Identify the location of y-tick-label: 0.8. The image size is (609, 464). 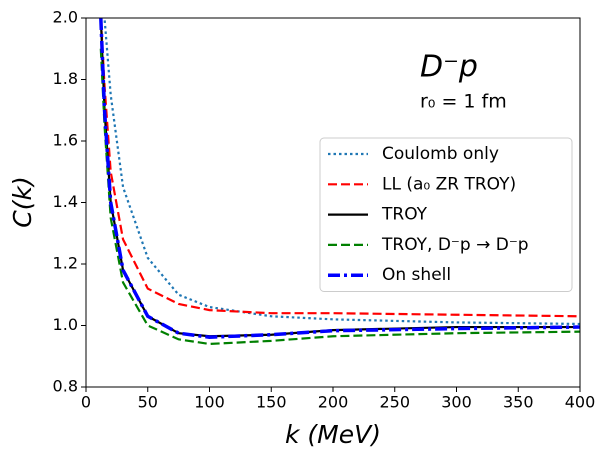
(65, 386).